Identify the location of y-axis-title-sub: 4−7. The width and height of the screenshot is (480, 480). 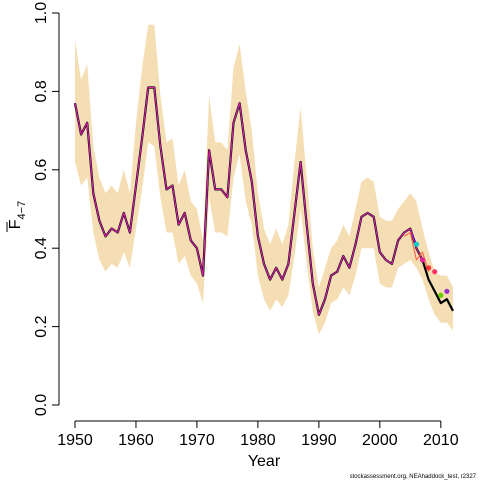
(22, 210).